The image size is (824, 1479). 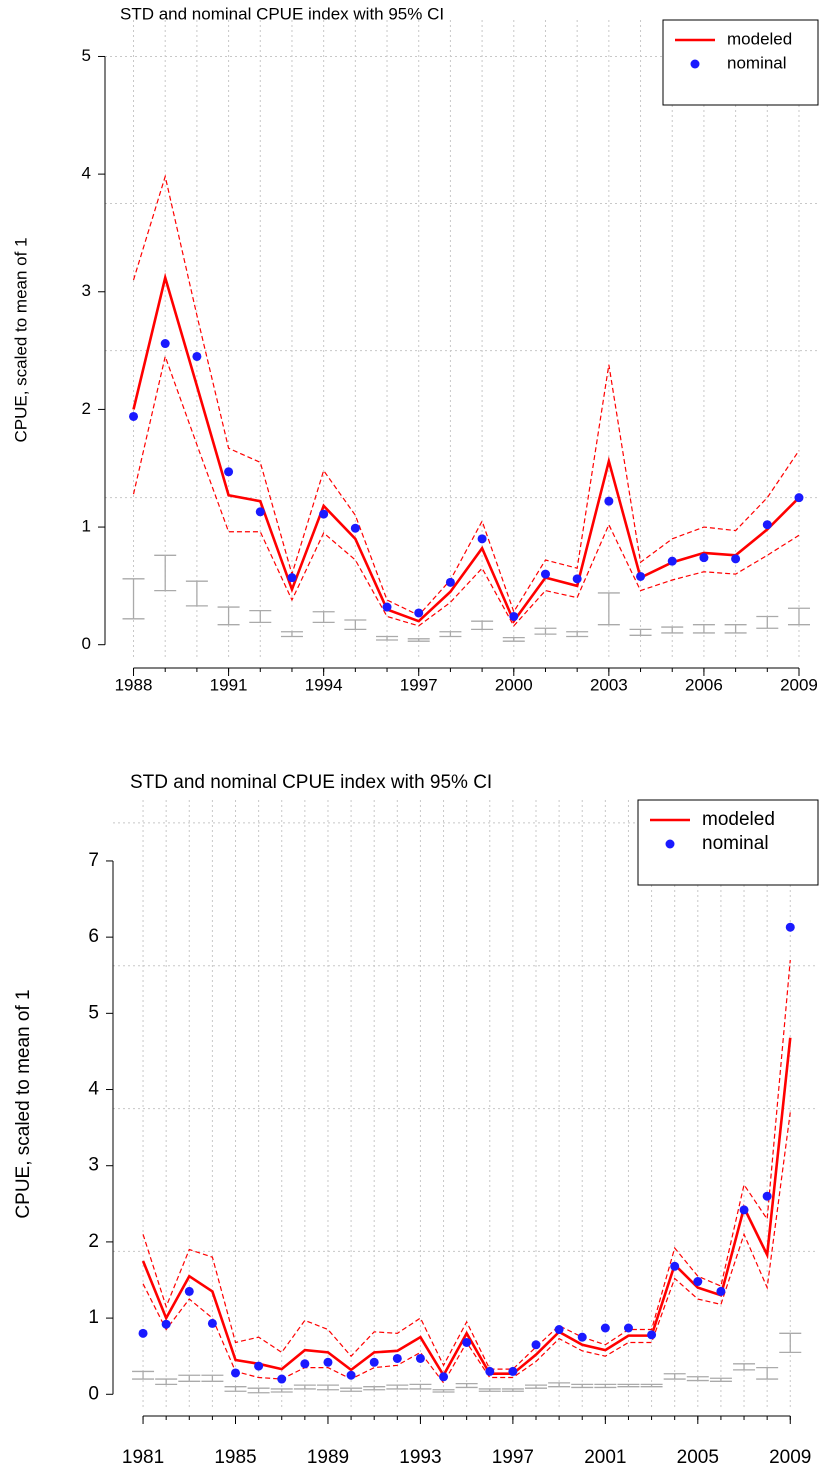 What do you see at coordinates (698, 1457) in the screenshot?
I see `x-tick-label: 2005` at bounding box center [698, 1457].